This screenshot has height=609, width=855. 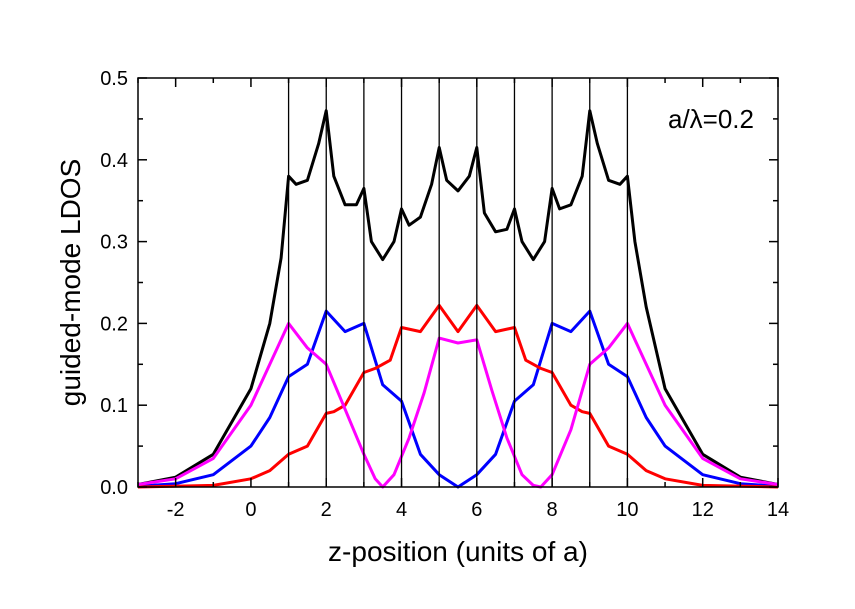 What do you see at coordinates (401, 510) in the screenshot?
I see `x-tick-label: 4` at bounding box center [401, 510].